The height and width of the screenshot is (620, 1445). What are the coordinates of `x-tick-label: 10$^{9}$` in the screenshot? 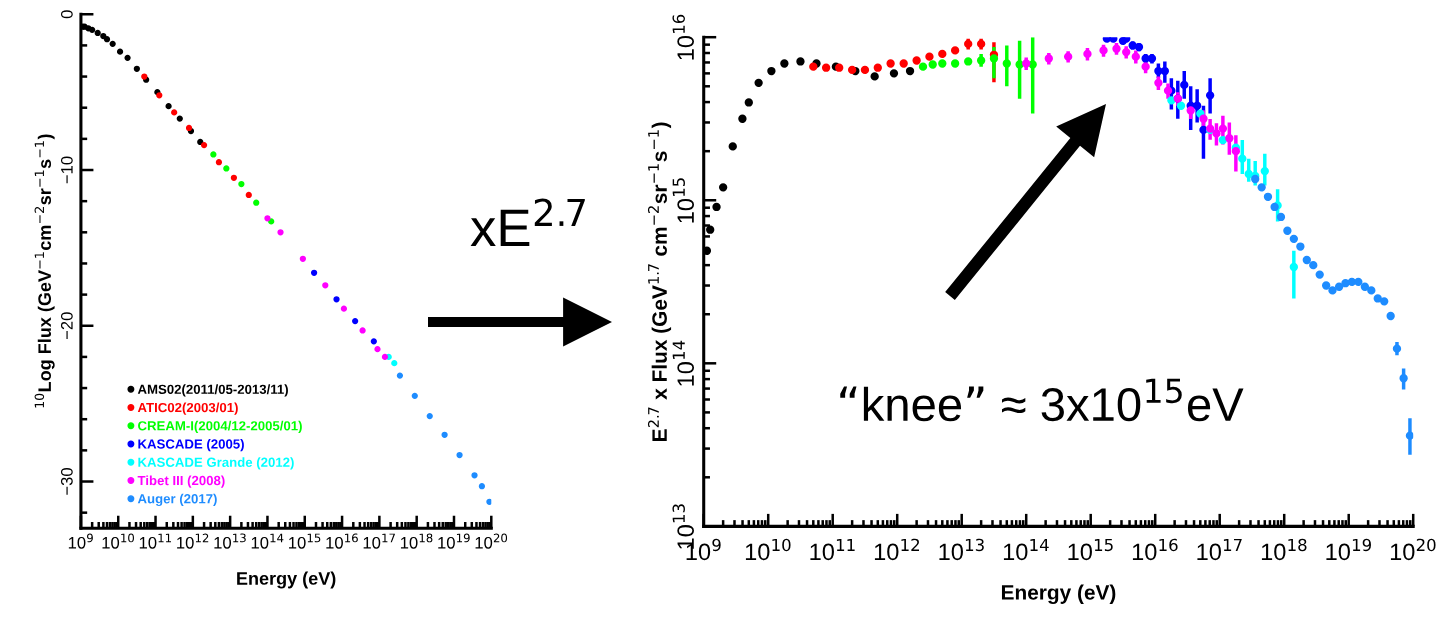 It's located at (80, 541).